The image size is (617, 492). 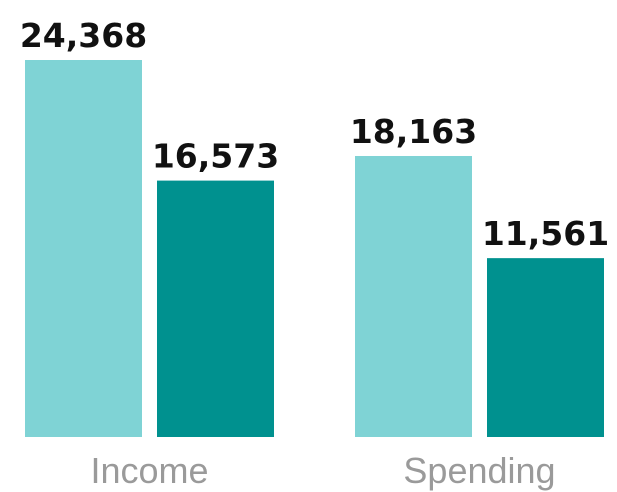 I want to click on category-label-spending: Spending, so click(x=479, y=470).